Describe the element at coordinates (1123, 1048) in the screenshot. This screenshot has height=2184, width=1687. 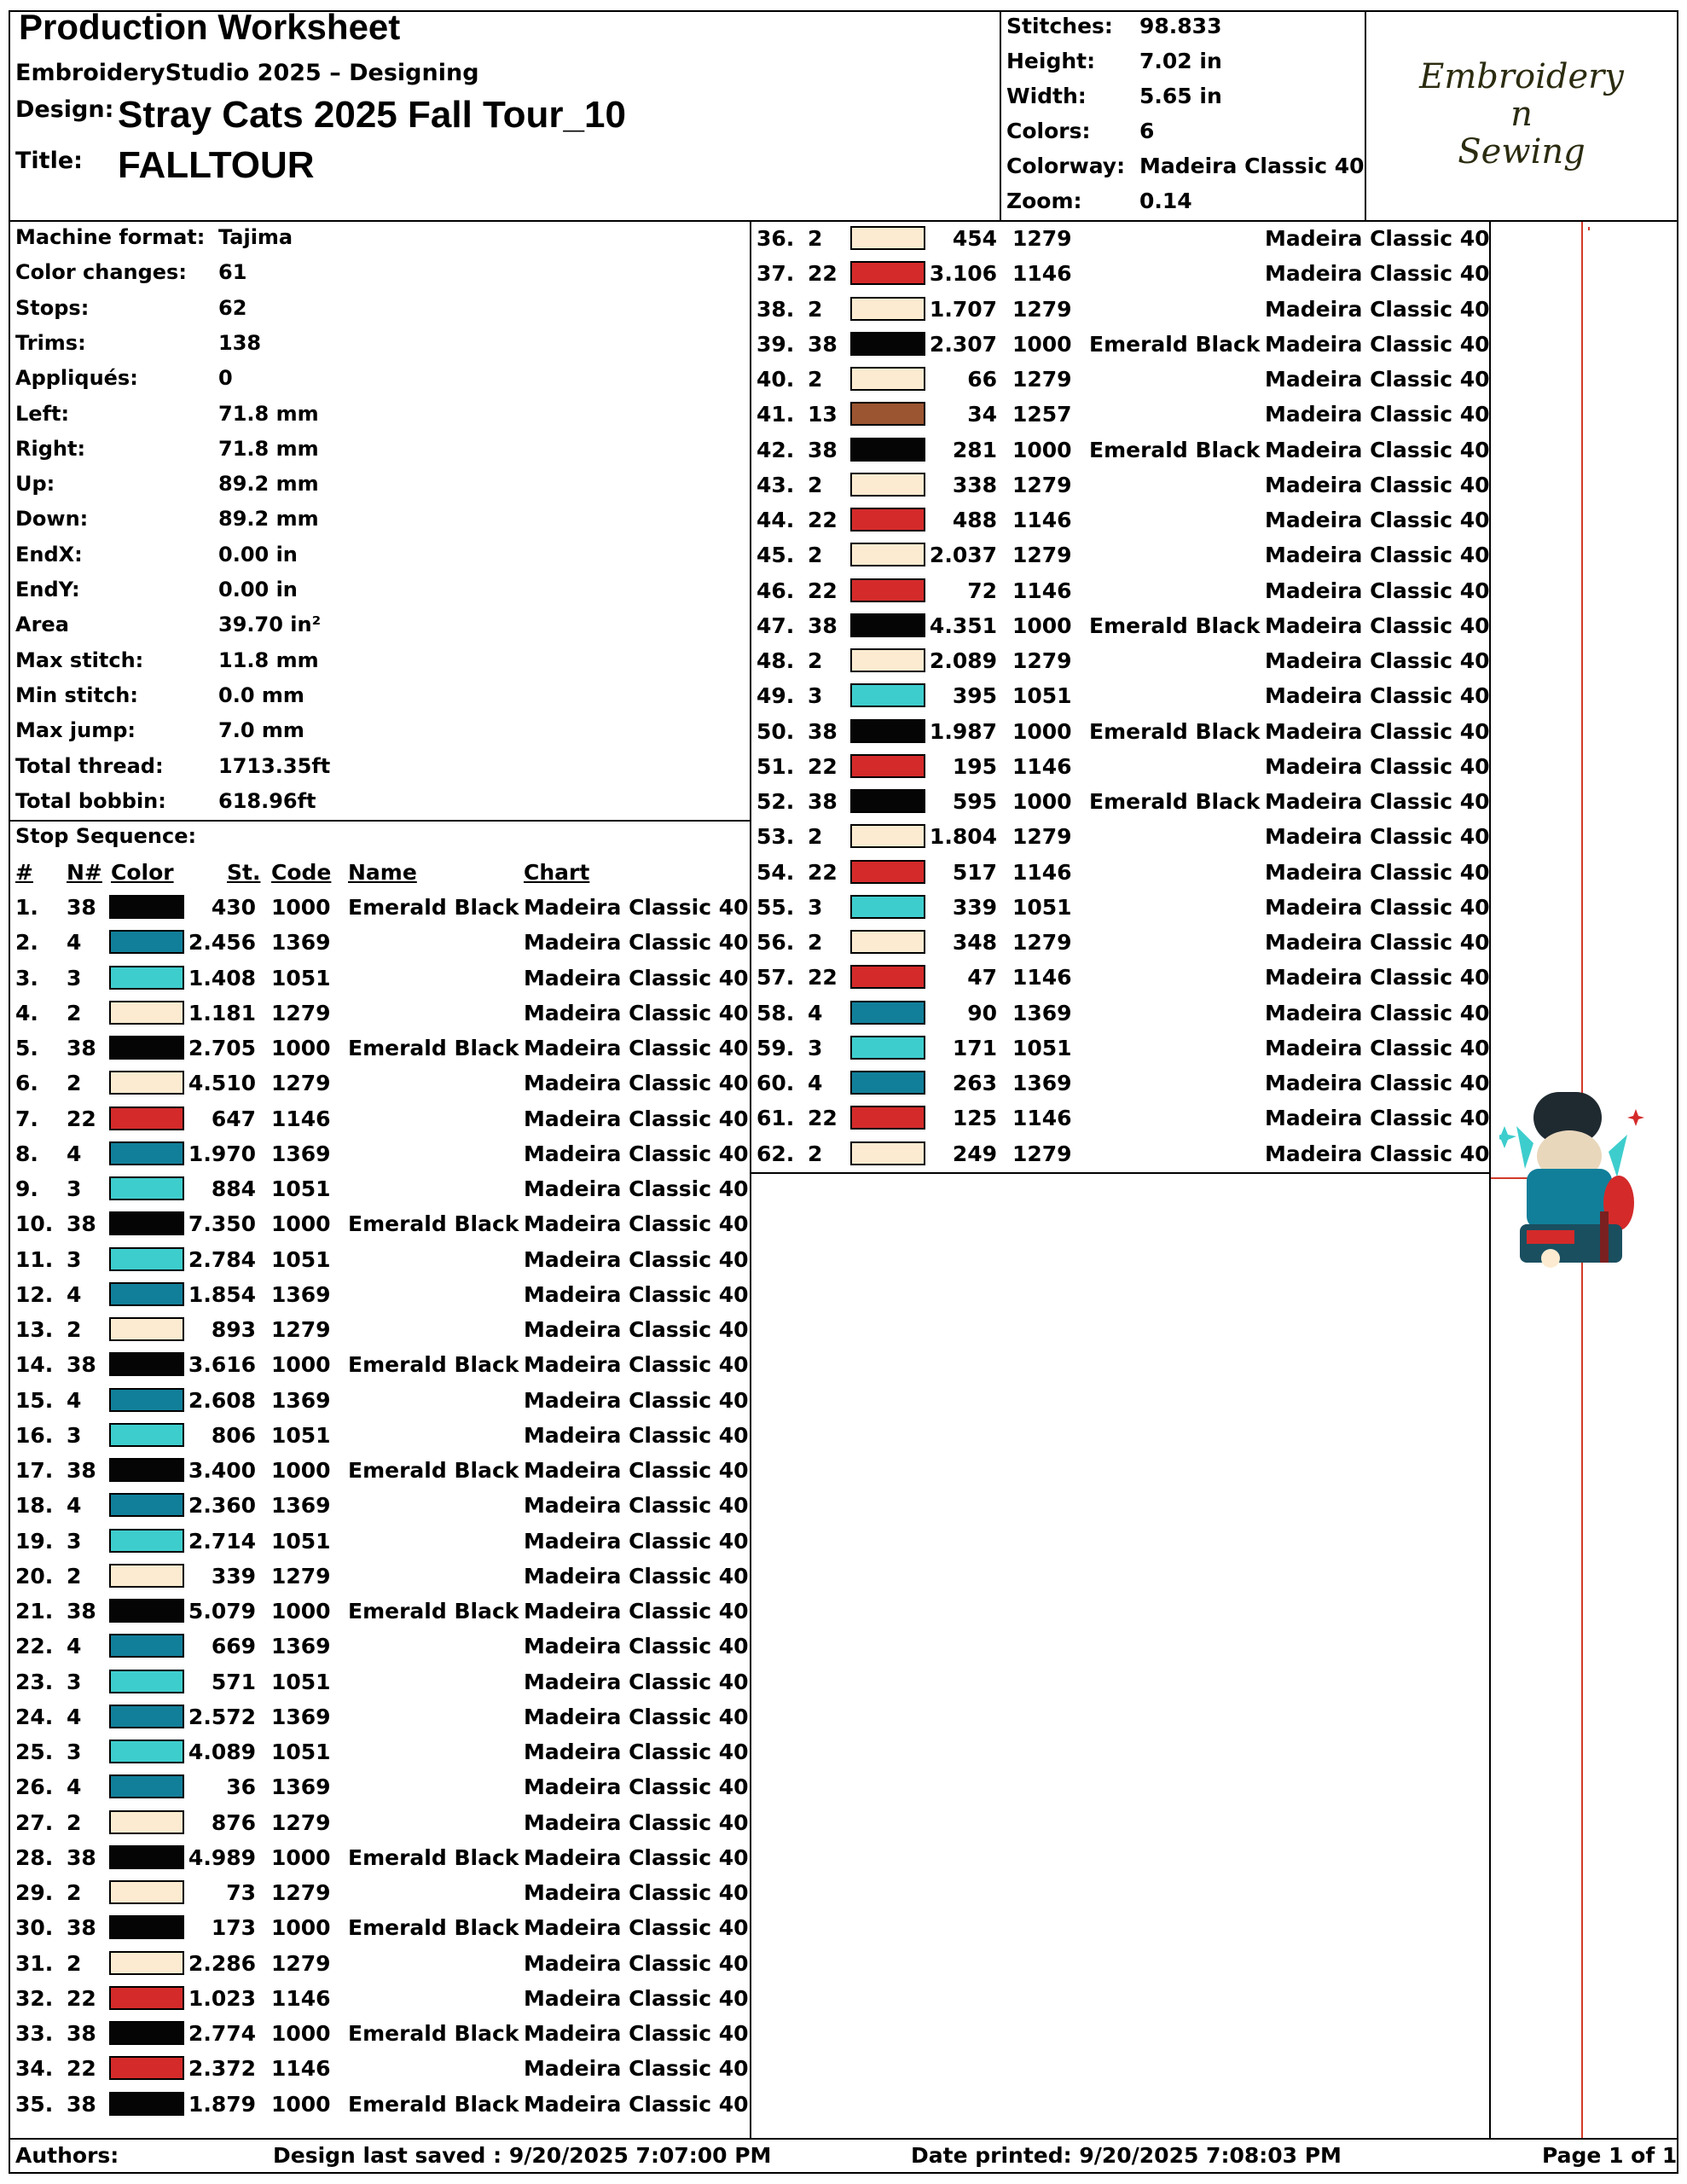
I see `table-row: 59. 3 171 1051 Madeira Classic 40` at that location.